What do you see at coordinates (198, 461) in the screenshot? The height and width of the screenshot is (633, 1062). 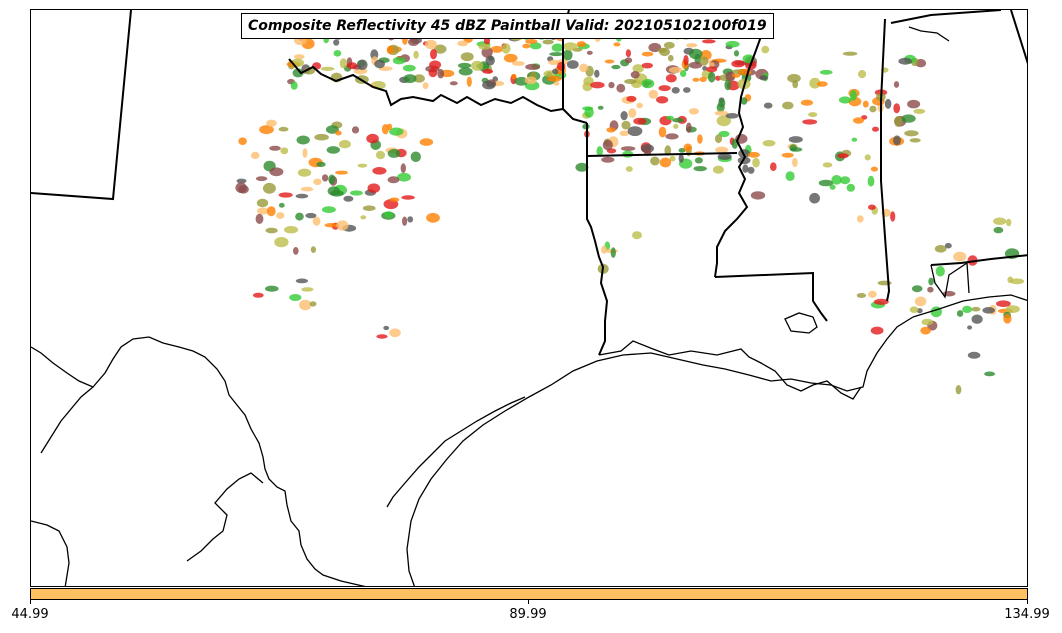 I see `rio-grande-border` at bounding box center [198, 461].